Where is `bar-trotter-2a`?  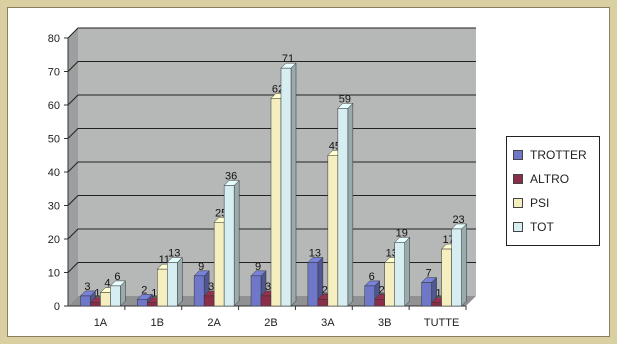 bar-trotter-2a is located at coordinates (199, 291).